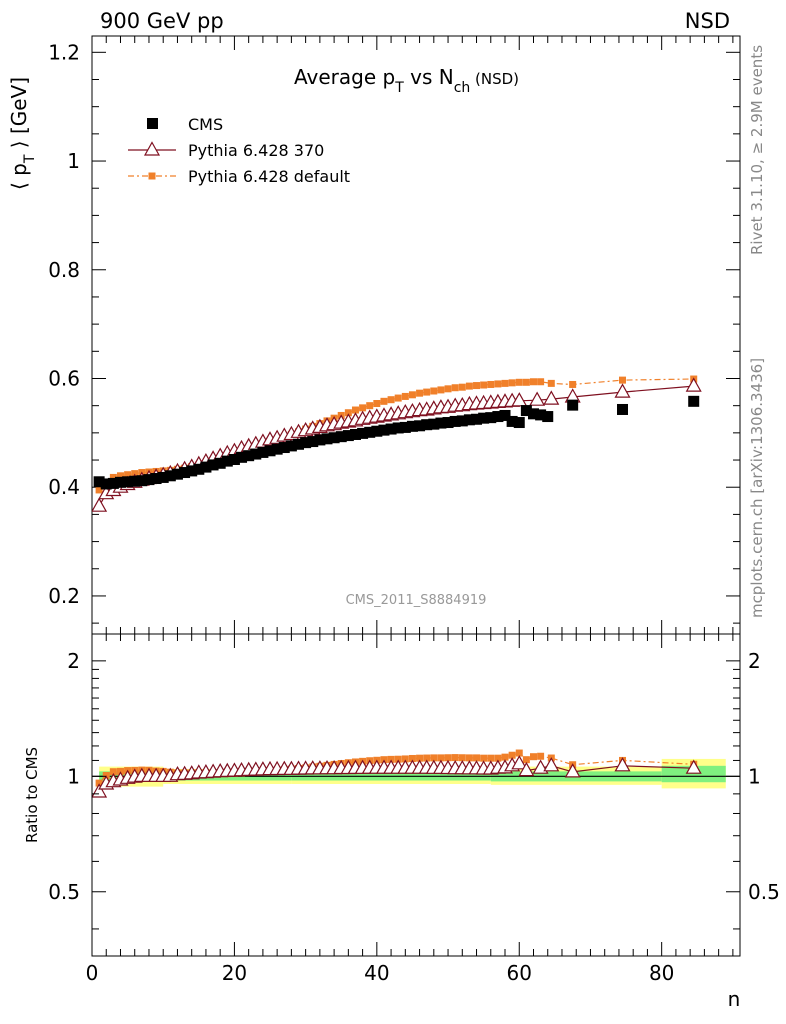 This screenshot has height=1024, width=786. What do you see at coordinates (707, 21) in the screenshot?
I see `header-nsd-label: NSD` at bounding box center [707, 21].